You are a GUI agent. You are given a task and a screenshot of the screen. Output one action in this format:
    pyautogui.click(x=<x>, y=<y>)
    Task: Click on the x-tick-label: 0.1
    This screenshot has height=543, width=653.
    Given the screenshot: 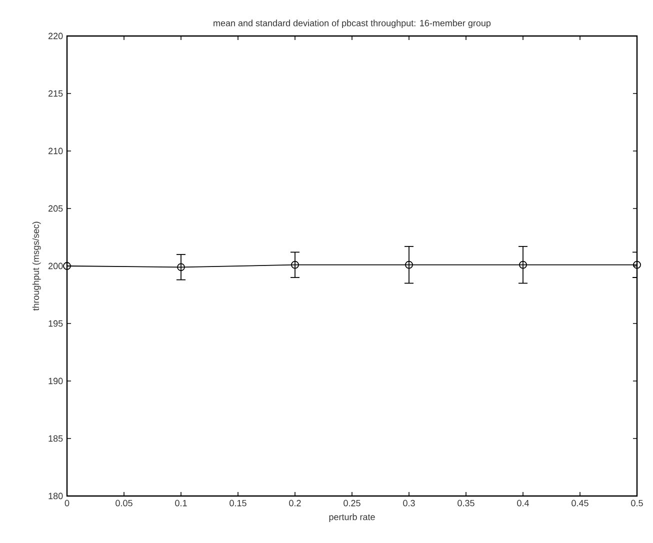 What is the action you would take?
    pyautogui.click(x=181, y=503)
    